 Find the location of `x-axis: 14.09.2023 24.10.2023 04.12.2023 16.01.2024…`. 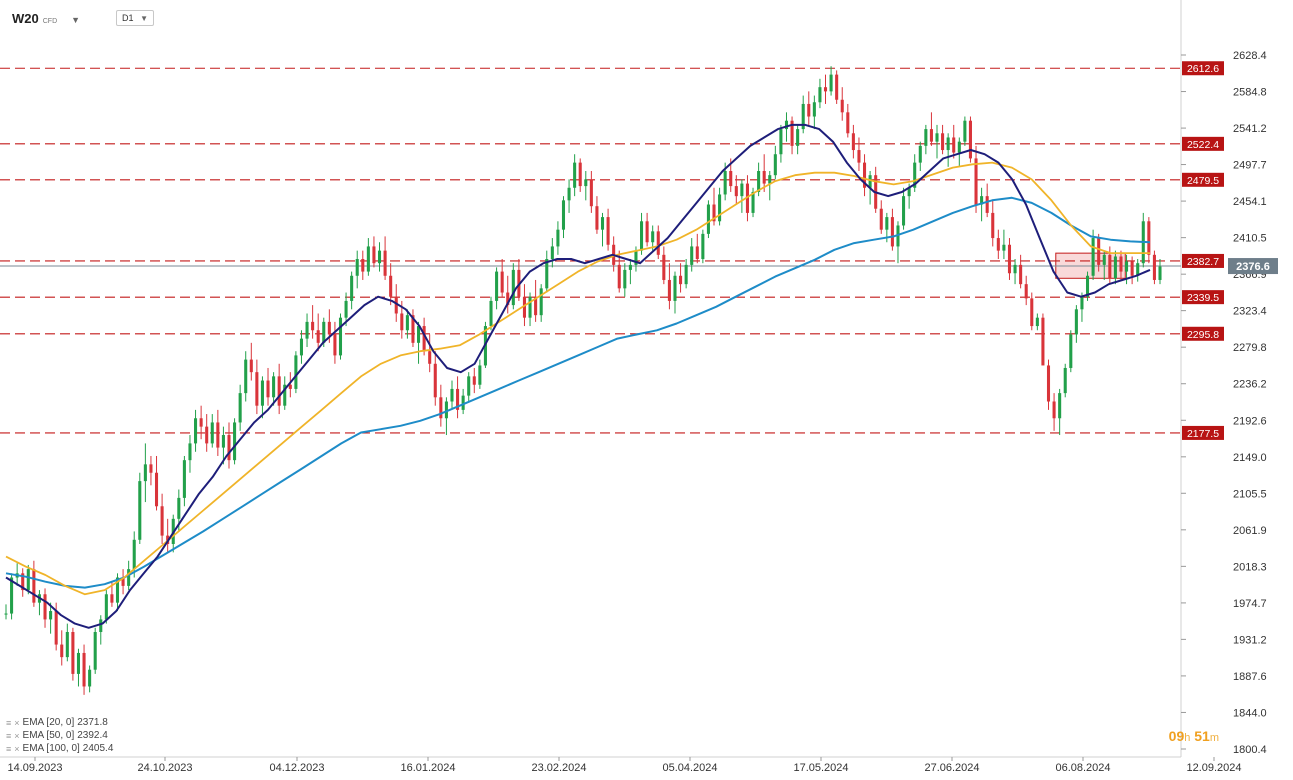

x-axis: 14.09.2023 24.10.2023 04.12.2023 16.01.2024… is located at coordinates (624, 765).